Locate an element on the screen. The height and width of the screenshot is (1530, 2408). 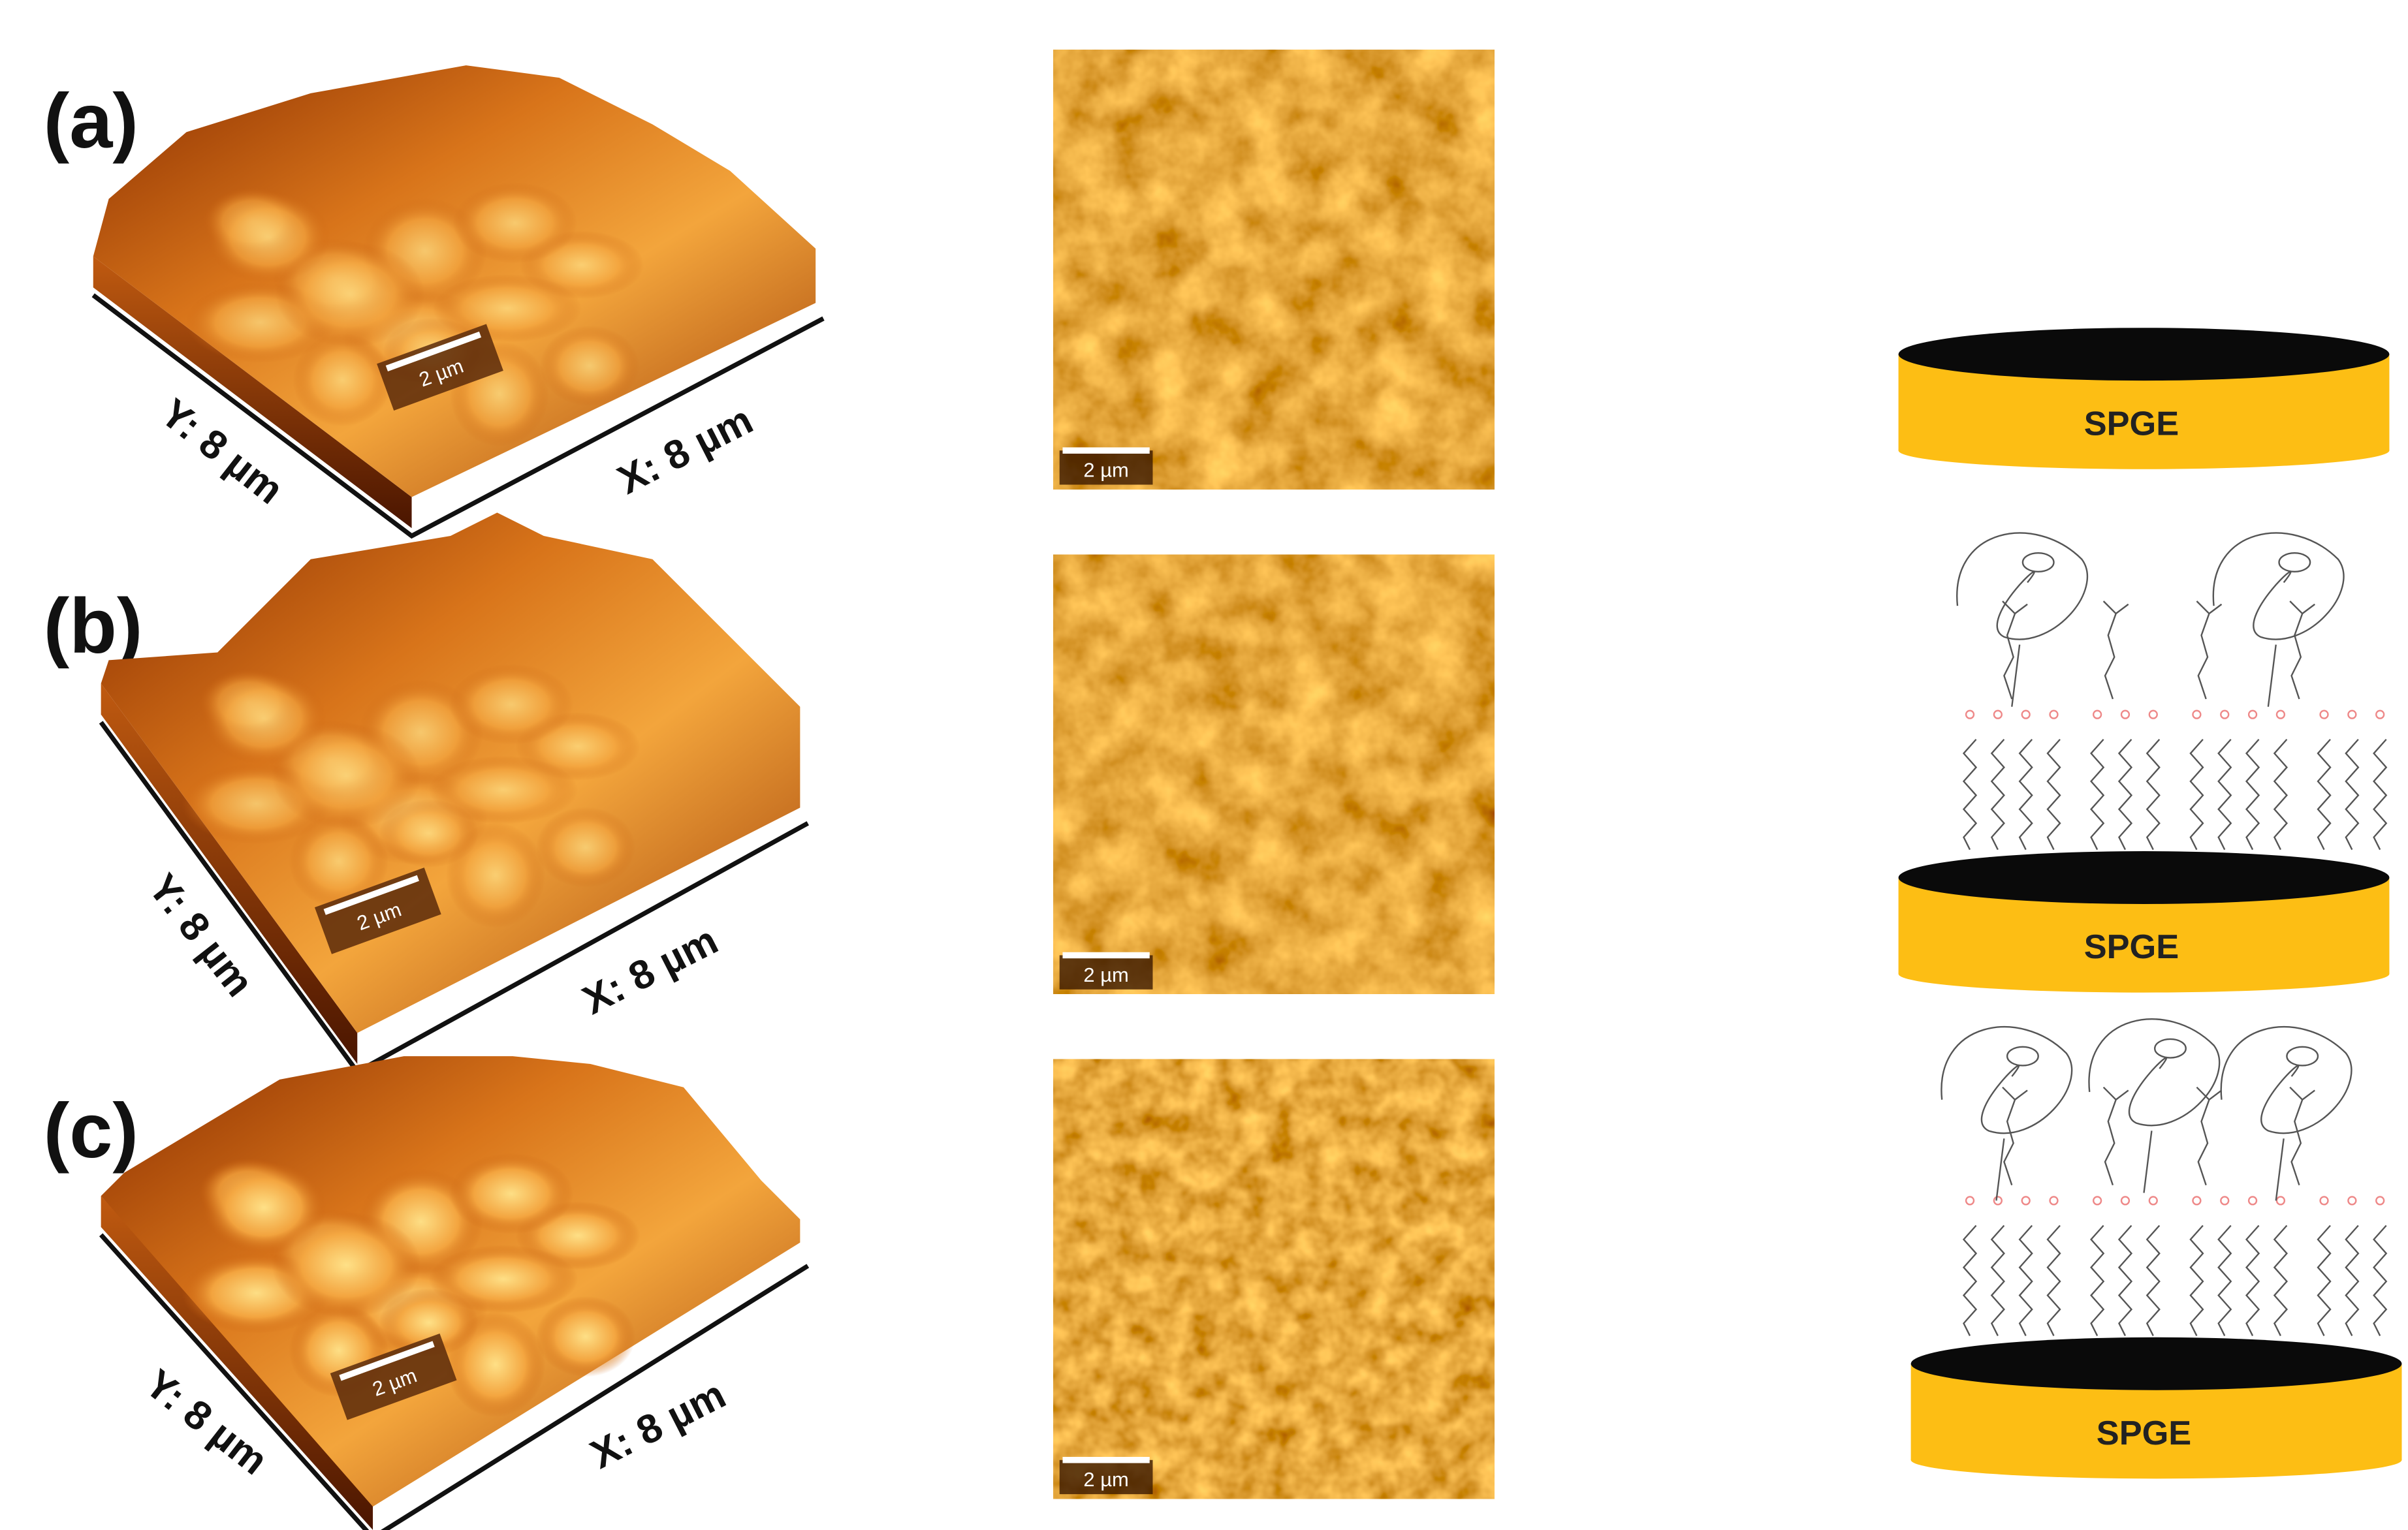
molecular-layer is located at coordinates (2164, 1177).